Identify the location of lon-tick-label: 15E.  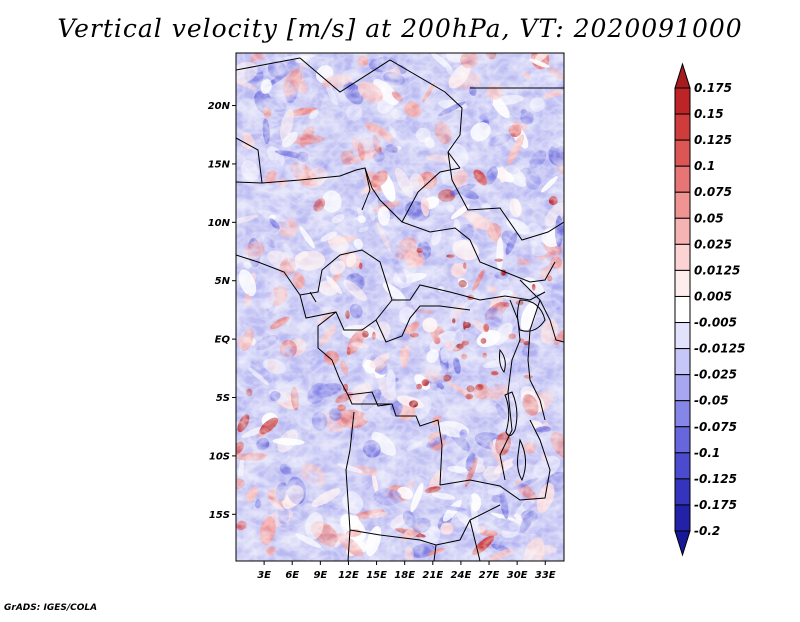
(376, 575).